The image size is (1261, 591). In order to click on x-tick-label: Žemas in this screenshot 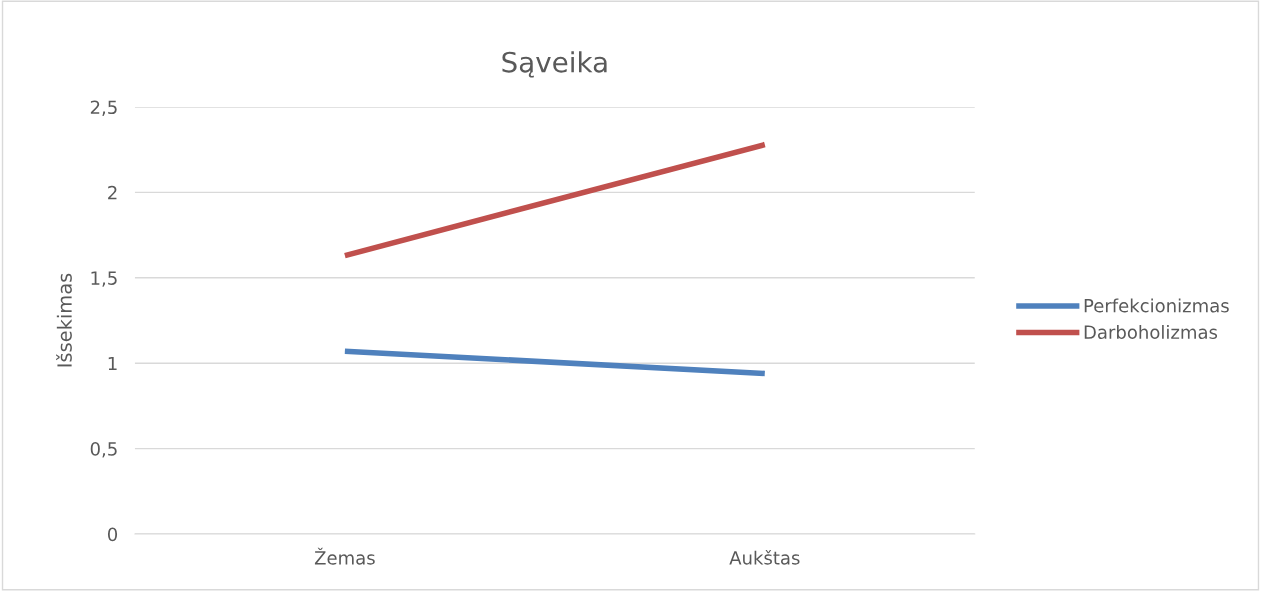, I will do `click(344, 556)`.